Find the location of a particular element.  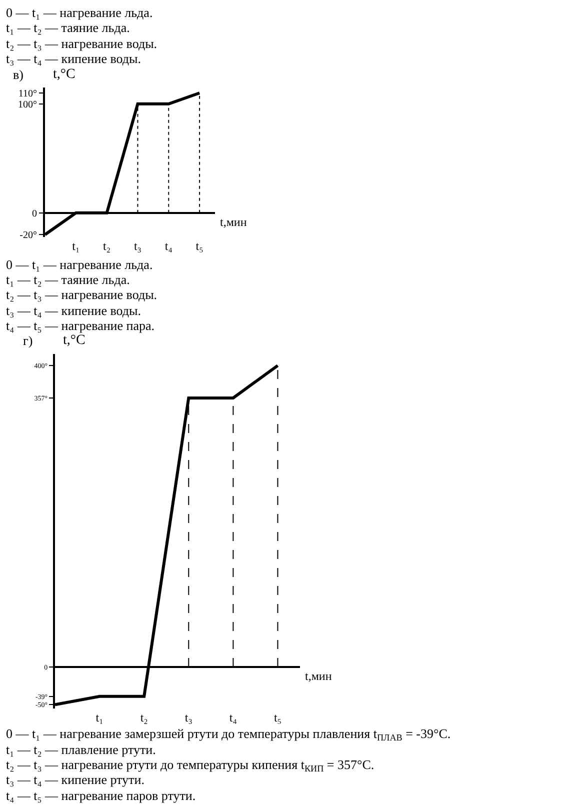

text: t₄ — t₅ — нагревание пара. is located at coordinates (80, 325).